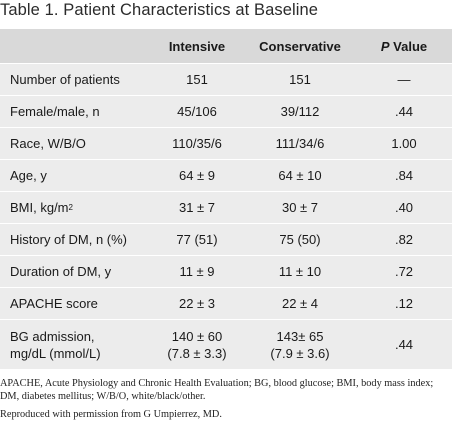 This screenshot has height=422, width=452. What do you see at coordinates (197, 353) in the screenshot?
I see `row-intensive-line2: (7.8 ± 3.3)` at bounding box center [197, 353].